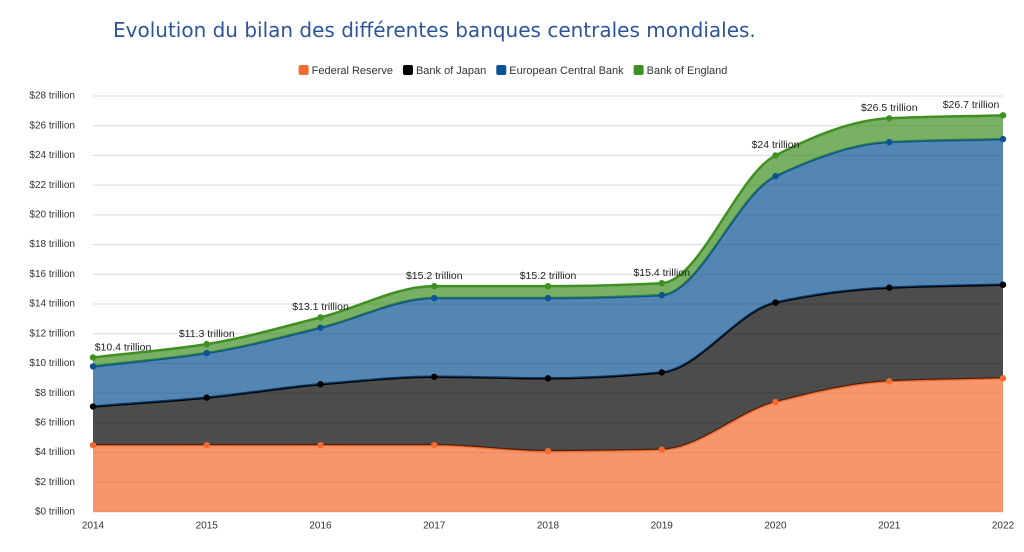  I want to click on x-tick-label: 2014, so click(93, 526).